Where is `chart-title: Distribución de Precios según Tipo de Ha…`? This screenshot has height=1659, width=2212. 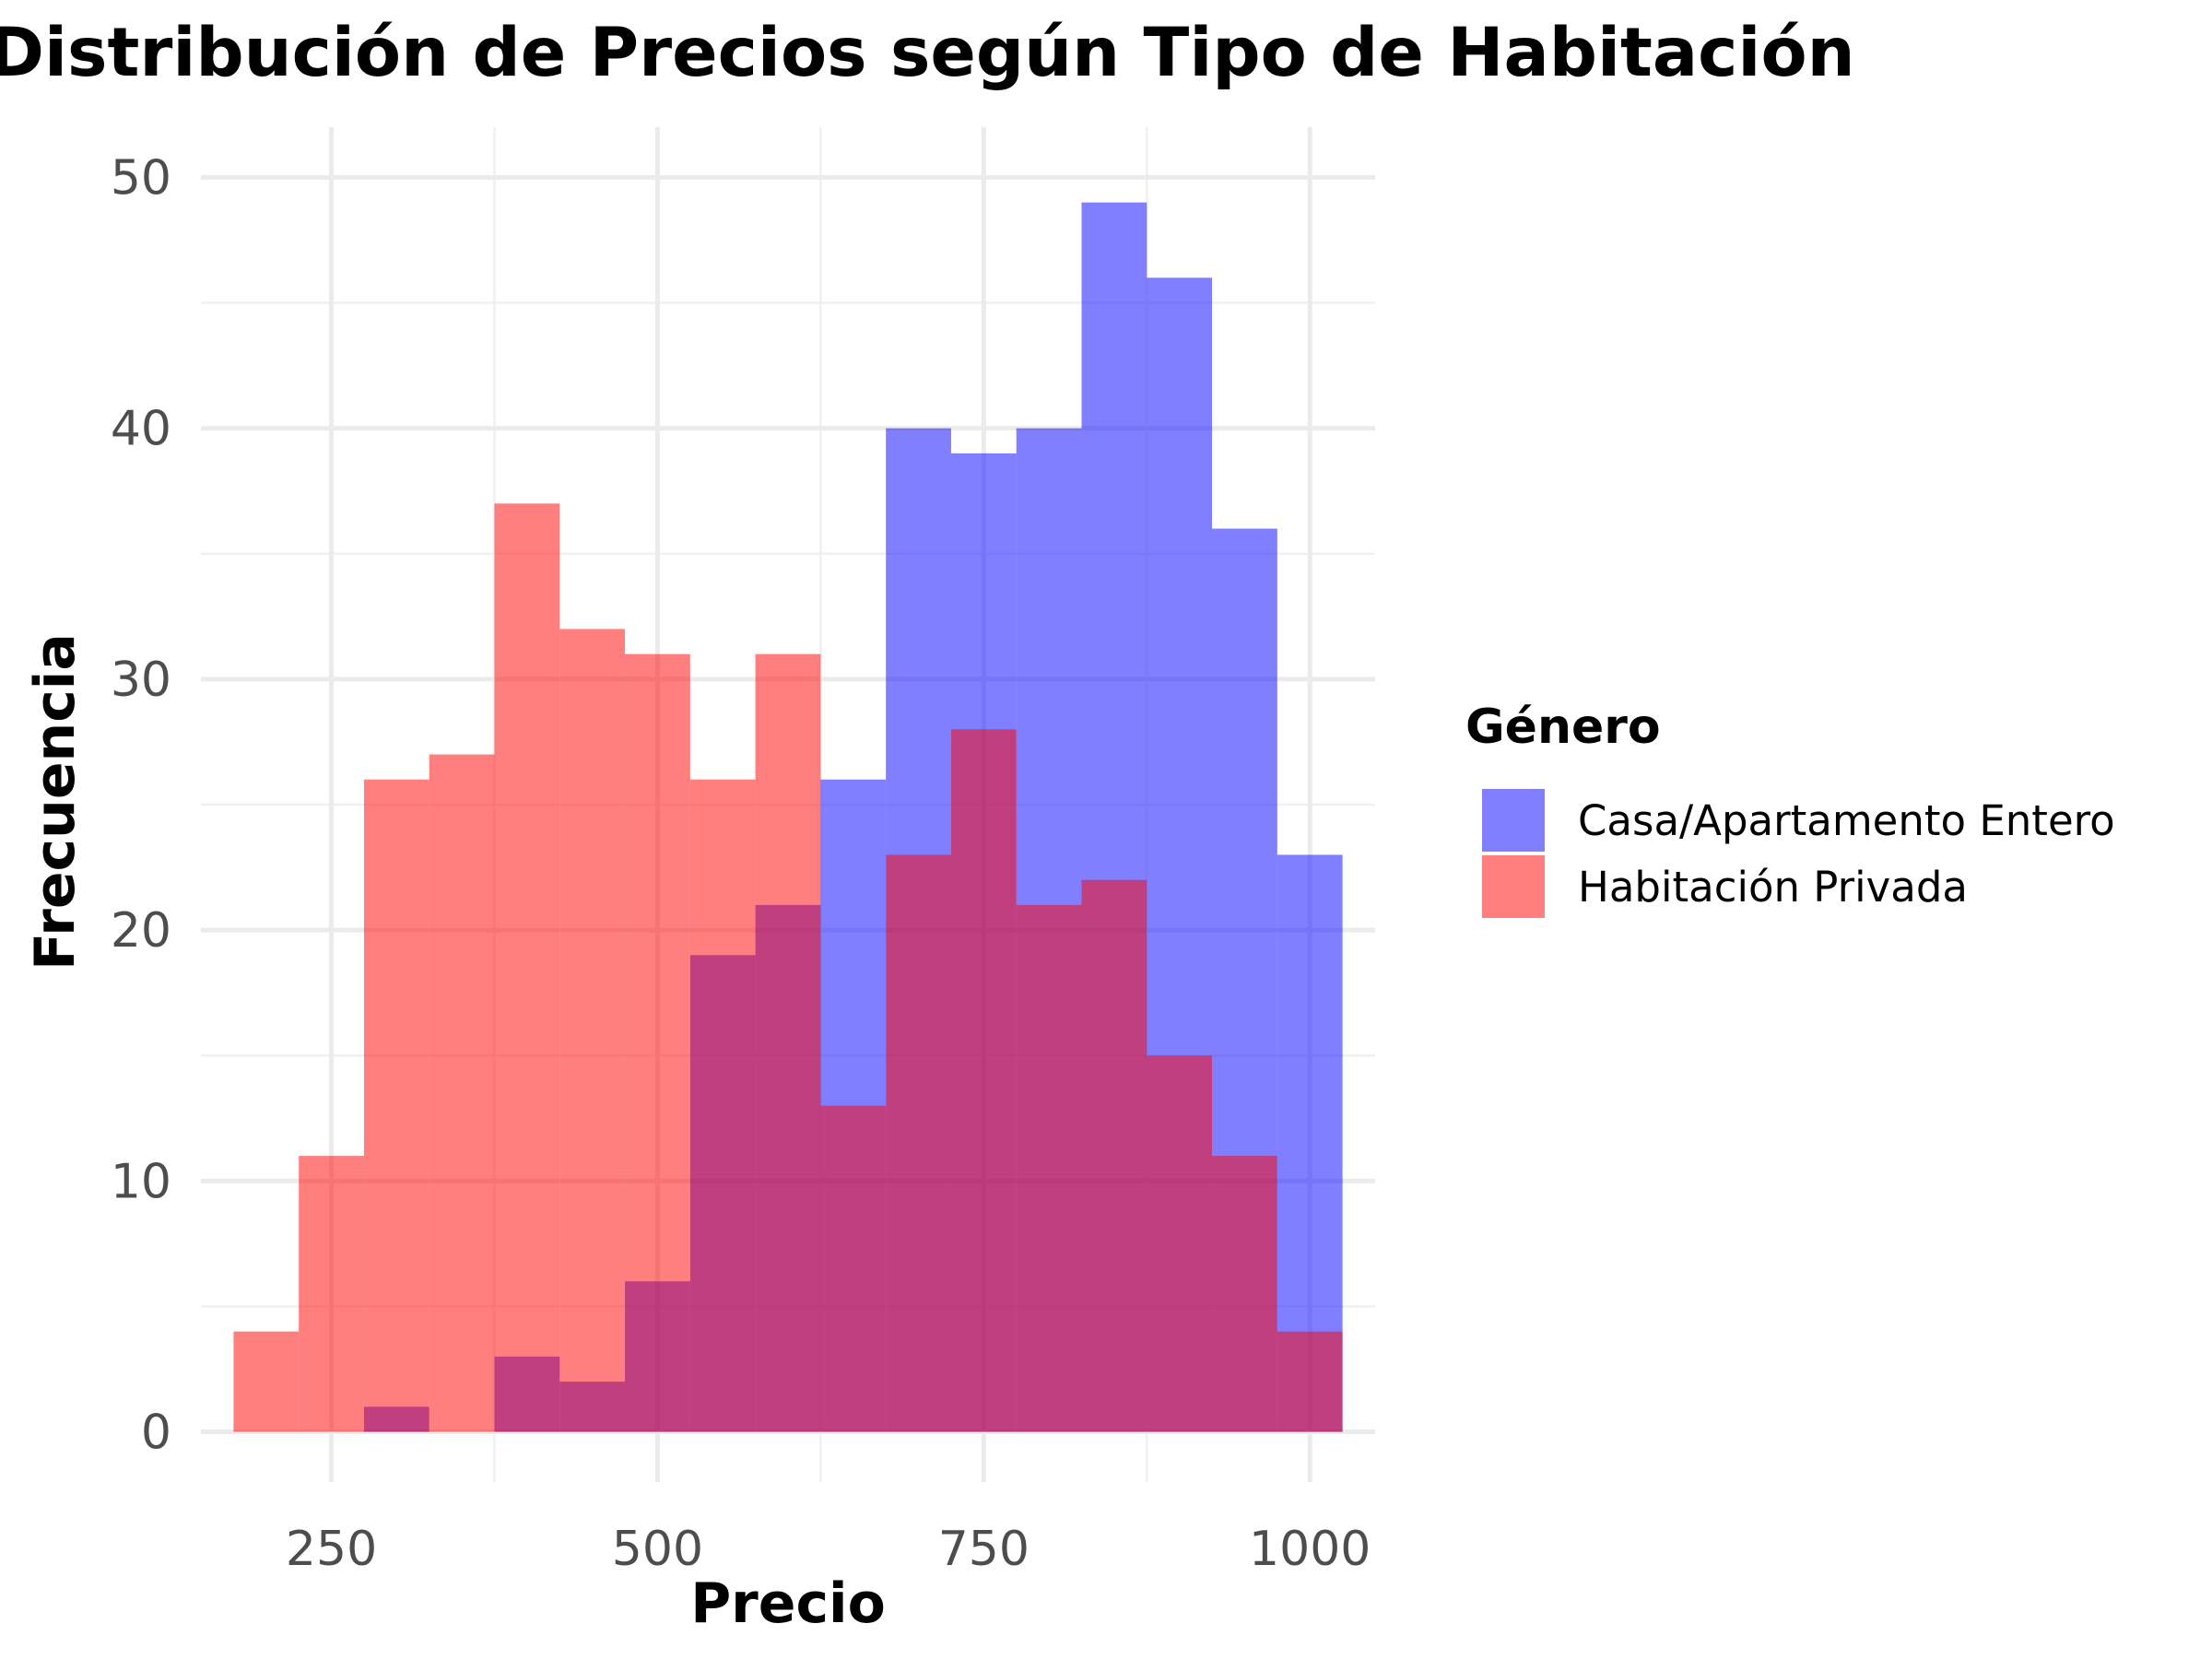 chart-title: Distribución de Precios según Tipo de Ha… is located at coordinates (927, 53).